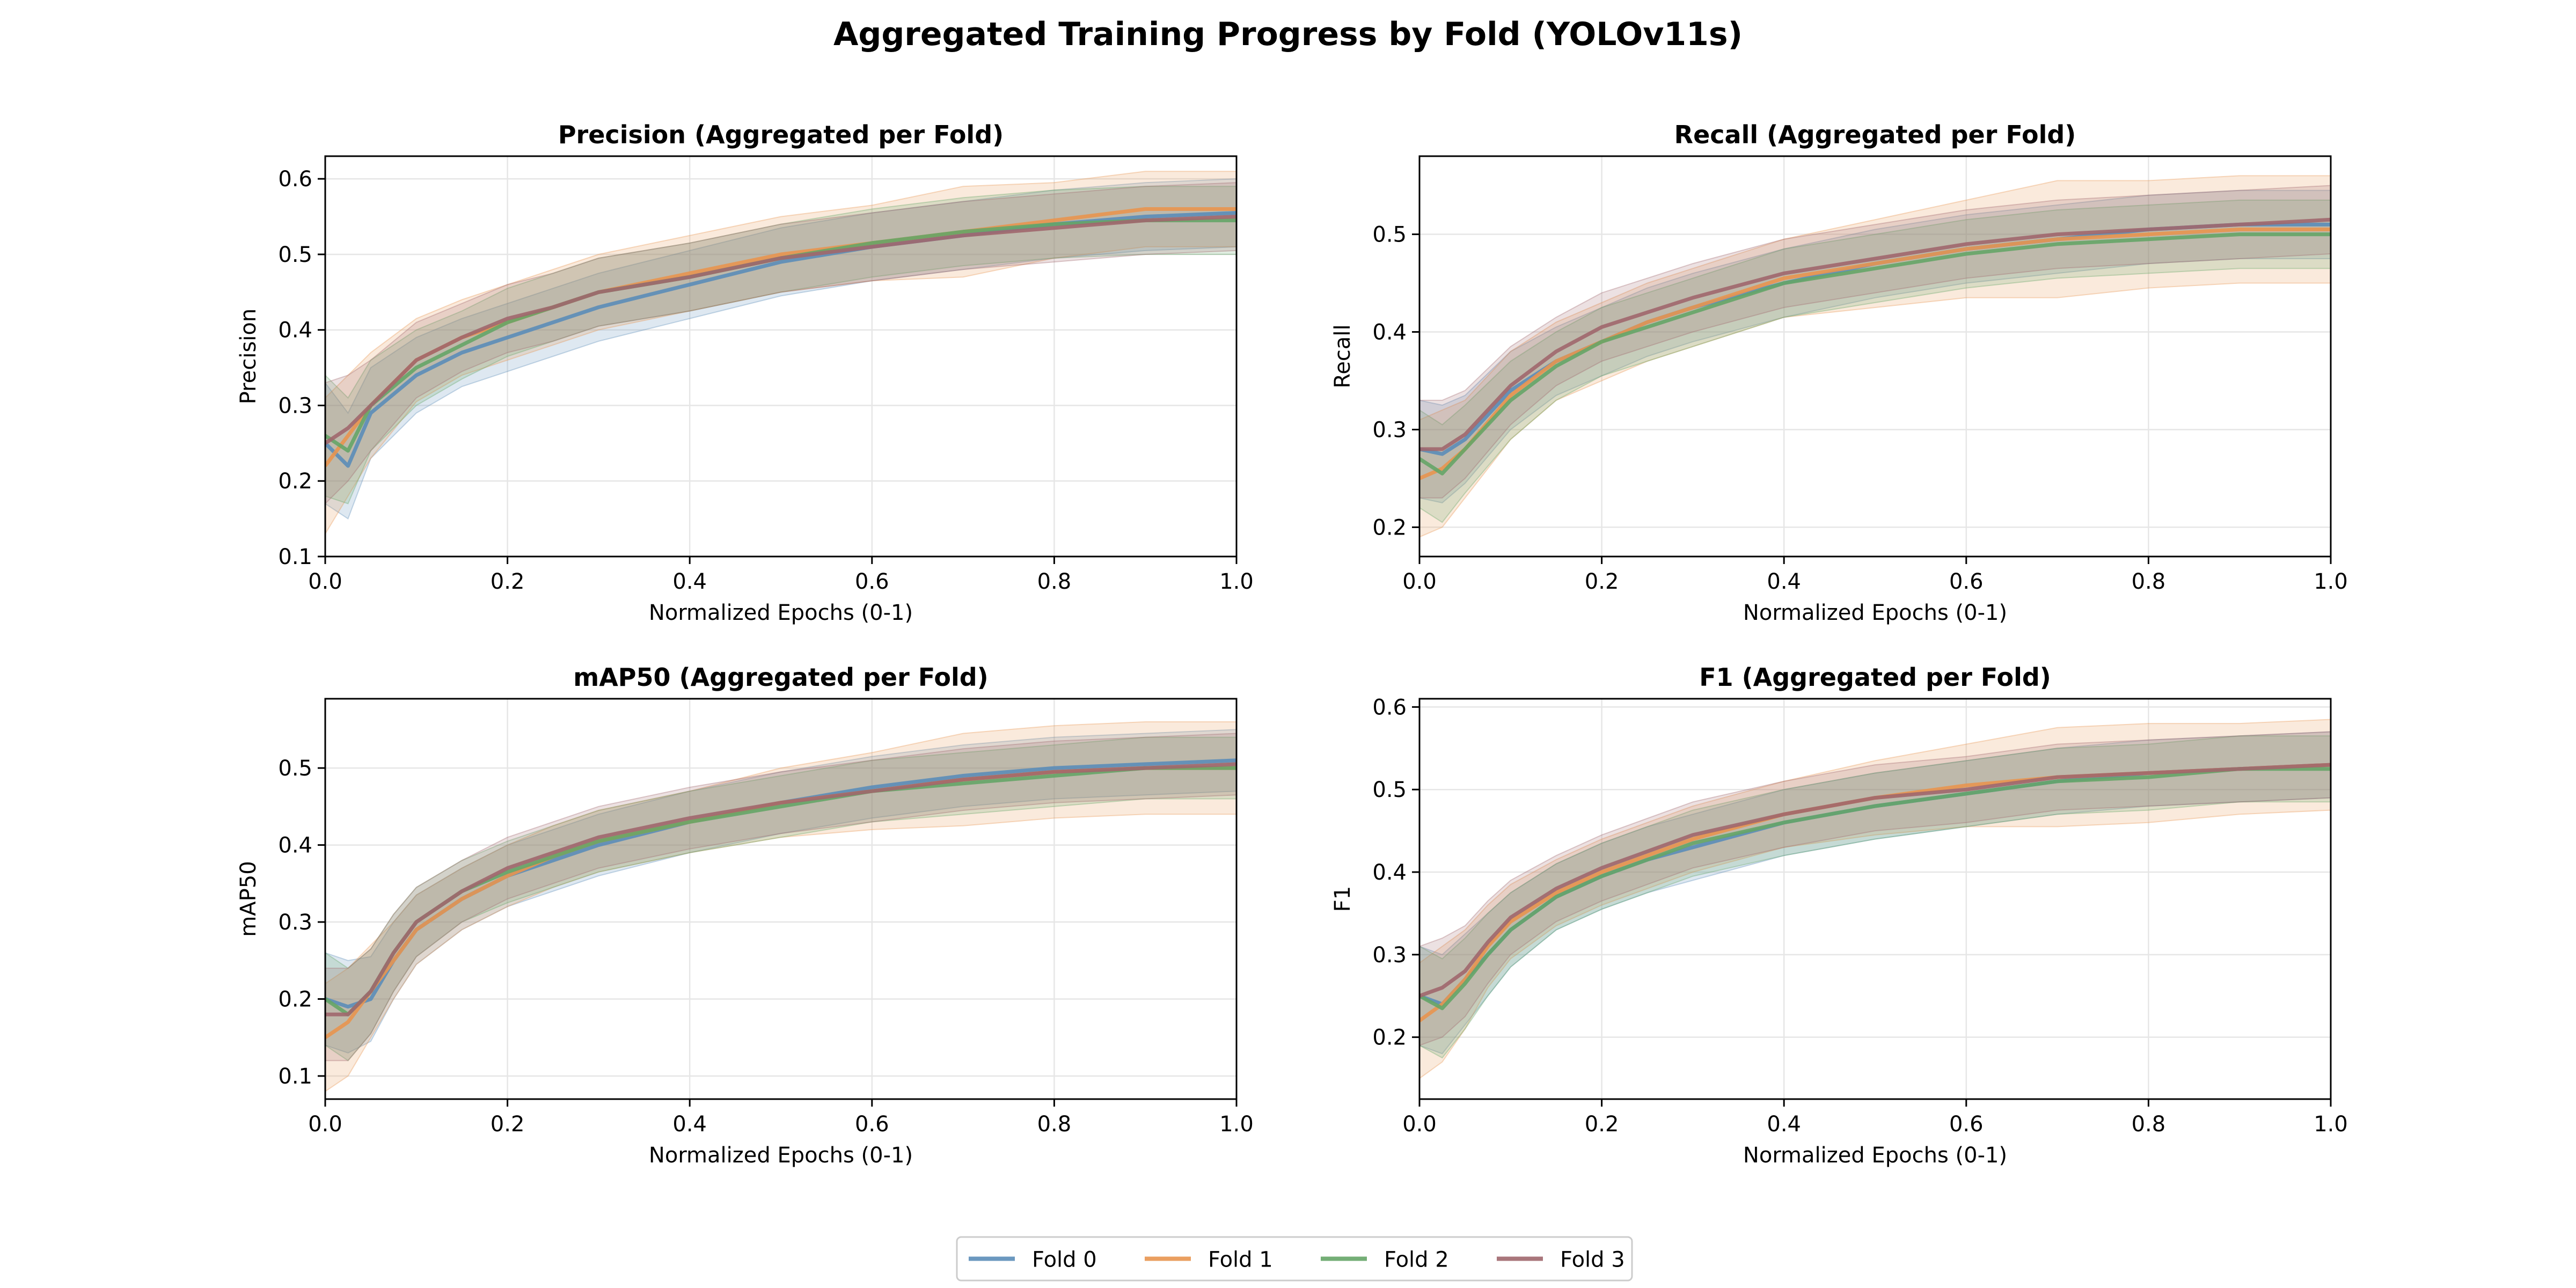 This screenshot has height=1288, width=2576. I want to click on legend-label: Fold 3, so click(1592, 1260).